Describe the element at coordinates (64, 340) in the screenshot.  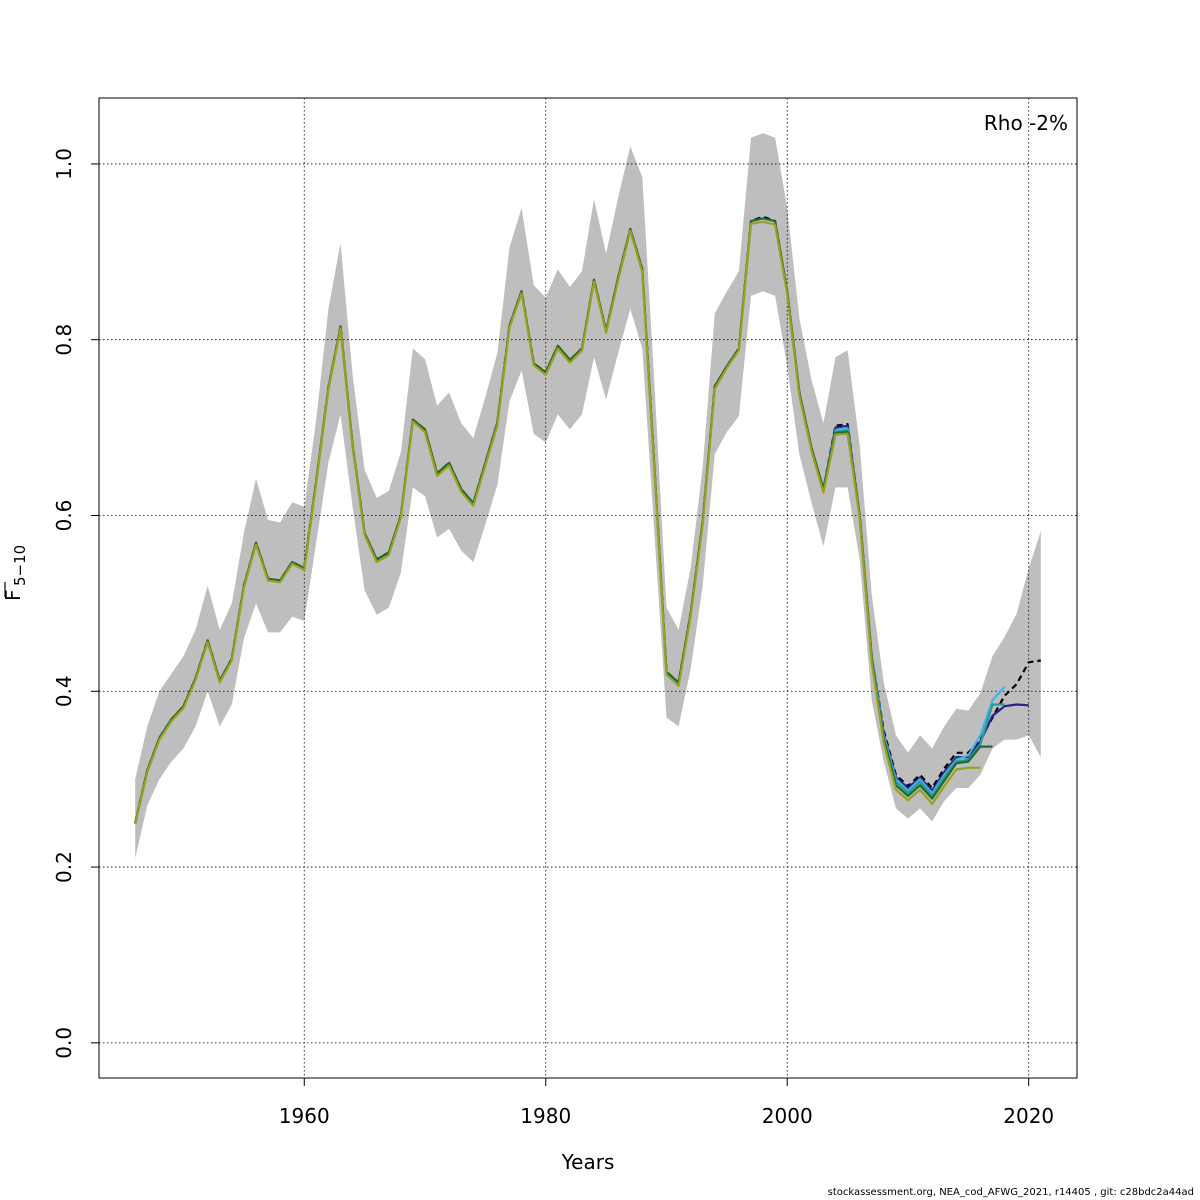
I see `y-tick-label: 0.8` at that location.